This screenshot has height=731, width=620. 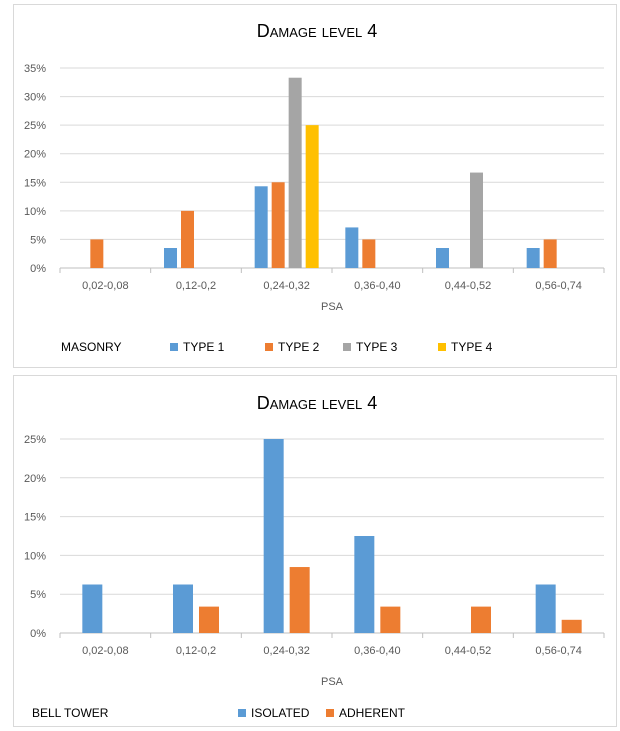 What do you see at coordinates (280, 713) in the screenshot?
I see `legend-label: ISOLATED` at bounding box center [280, 713].